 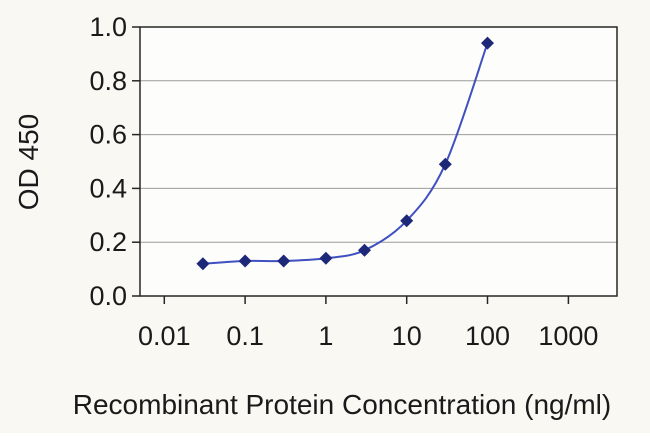 I want to click on x-tick-label: 0.01, so click(x=164, y=336).